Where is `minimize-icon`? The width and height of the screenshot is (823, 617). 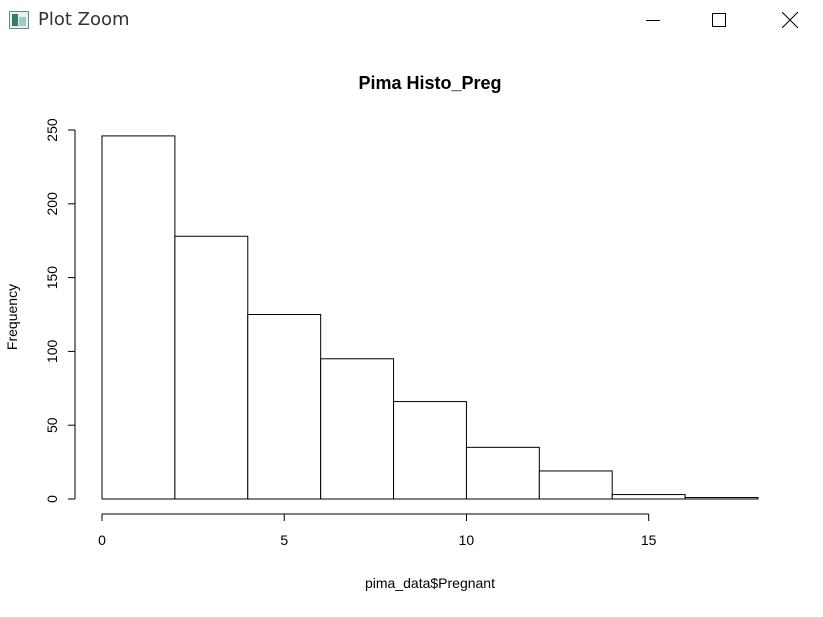
minimize-icon is located at coordinates (653, 20).